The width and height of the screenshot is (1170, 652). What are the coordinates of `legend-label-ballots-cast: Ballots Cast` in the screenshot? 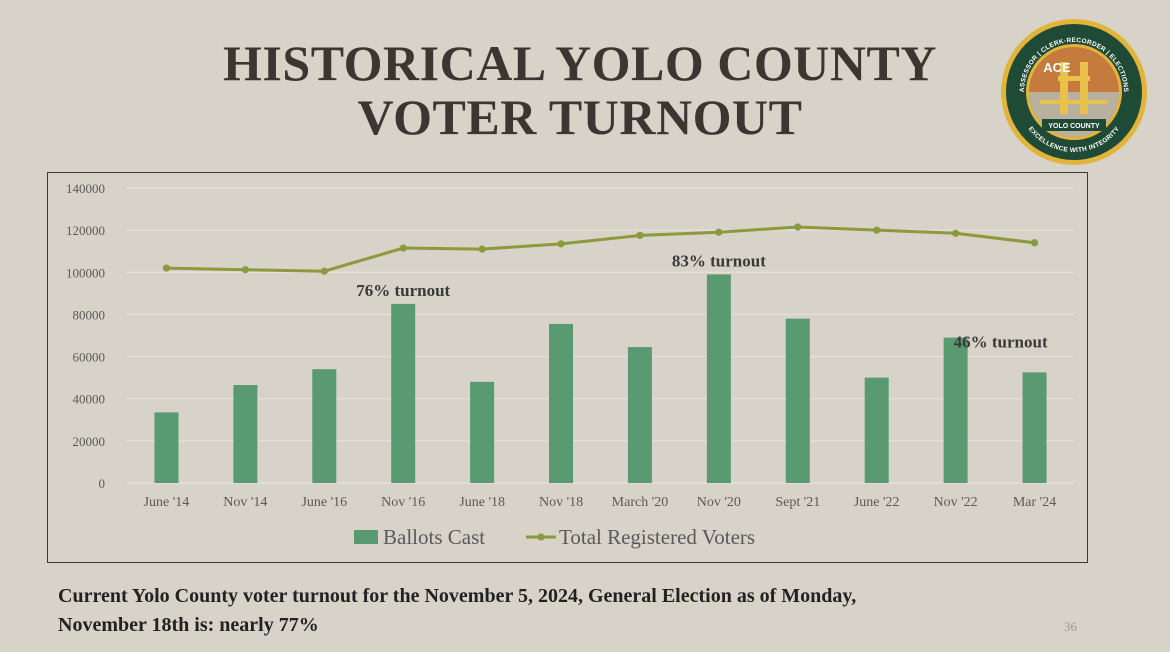 It's located at (434, 537).